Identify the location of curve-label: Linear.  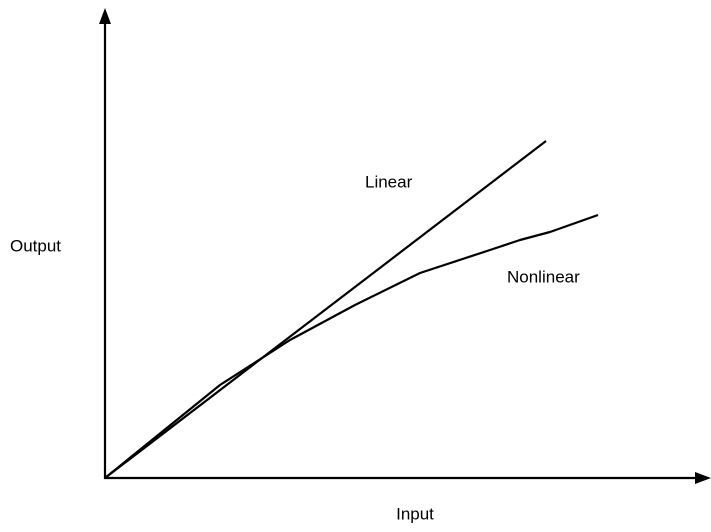
(389, 181).